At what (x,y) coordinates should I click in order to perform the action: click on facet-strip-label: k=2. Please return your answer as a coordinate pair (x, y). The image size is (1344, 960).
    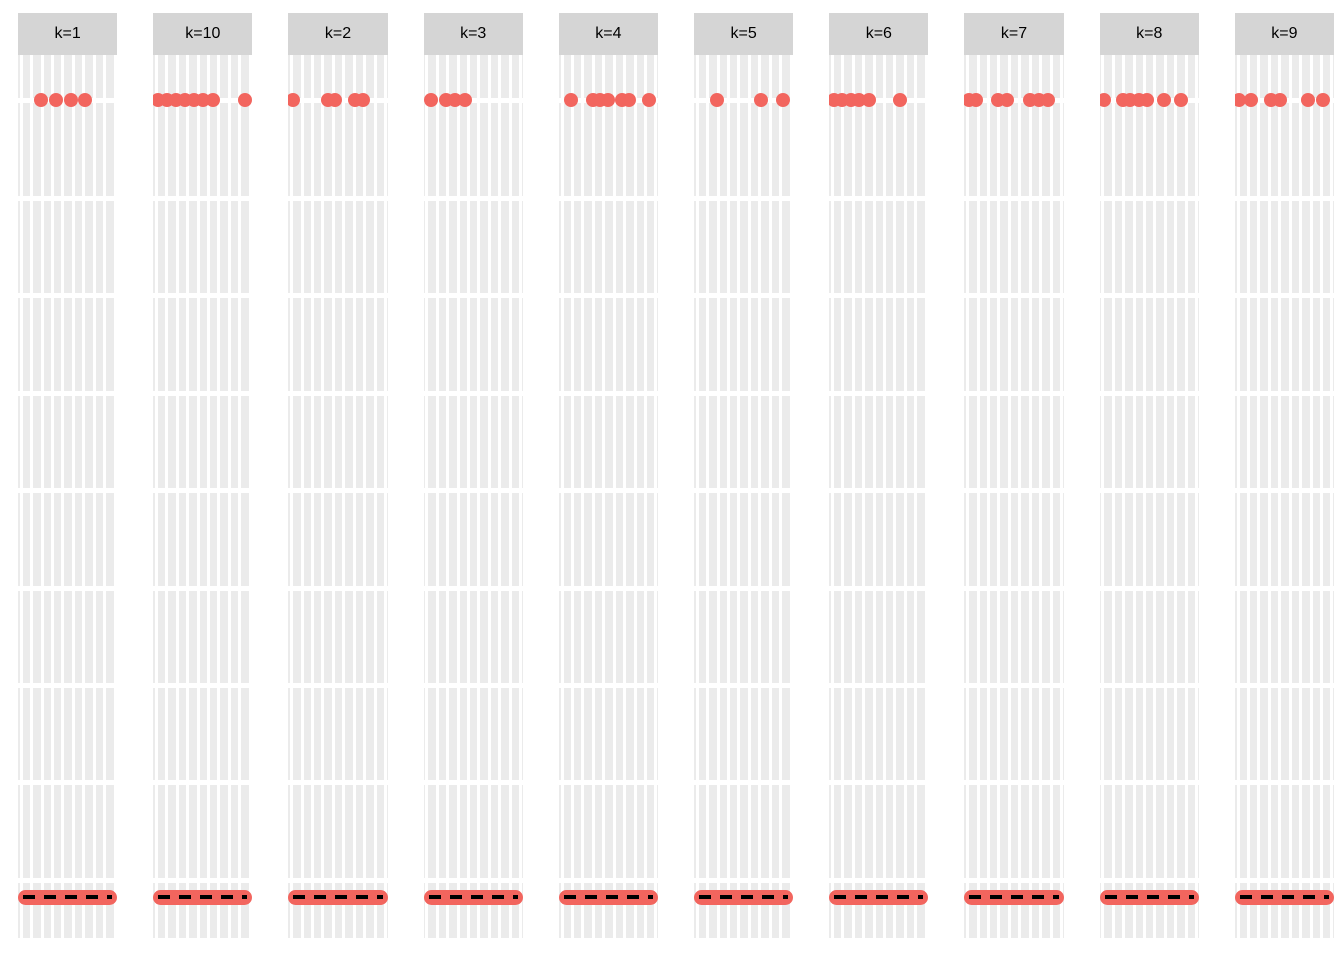
    Looking at the image, I should click on (338, 33).